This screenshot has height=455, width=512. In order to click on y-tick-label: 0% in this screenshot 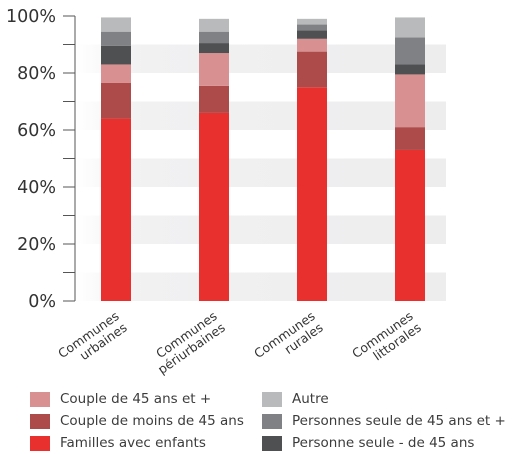, I will do `click(42, 302)`.